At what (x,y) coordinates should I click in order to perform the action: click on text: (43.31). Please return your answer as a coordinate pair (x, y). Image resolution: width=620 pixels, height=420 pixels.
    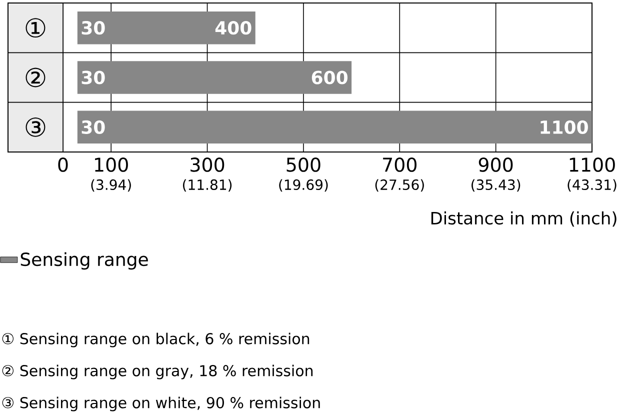
    Looking at the image, I should click on (592, 185).